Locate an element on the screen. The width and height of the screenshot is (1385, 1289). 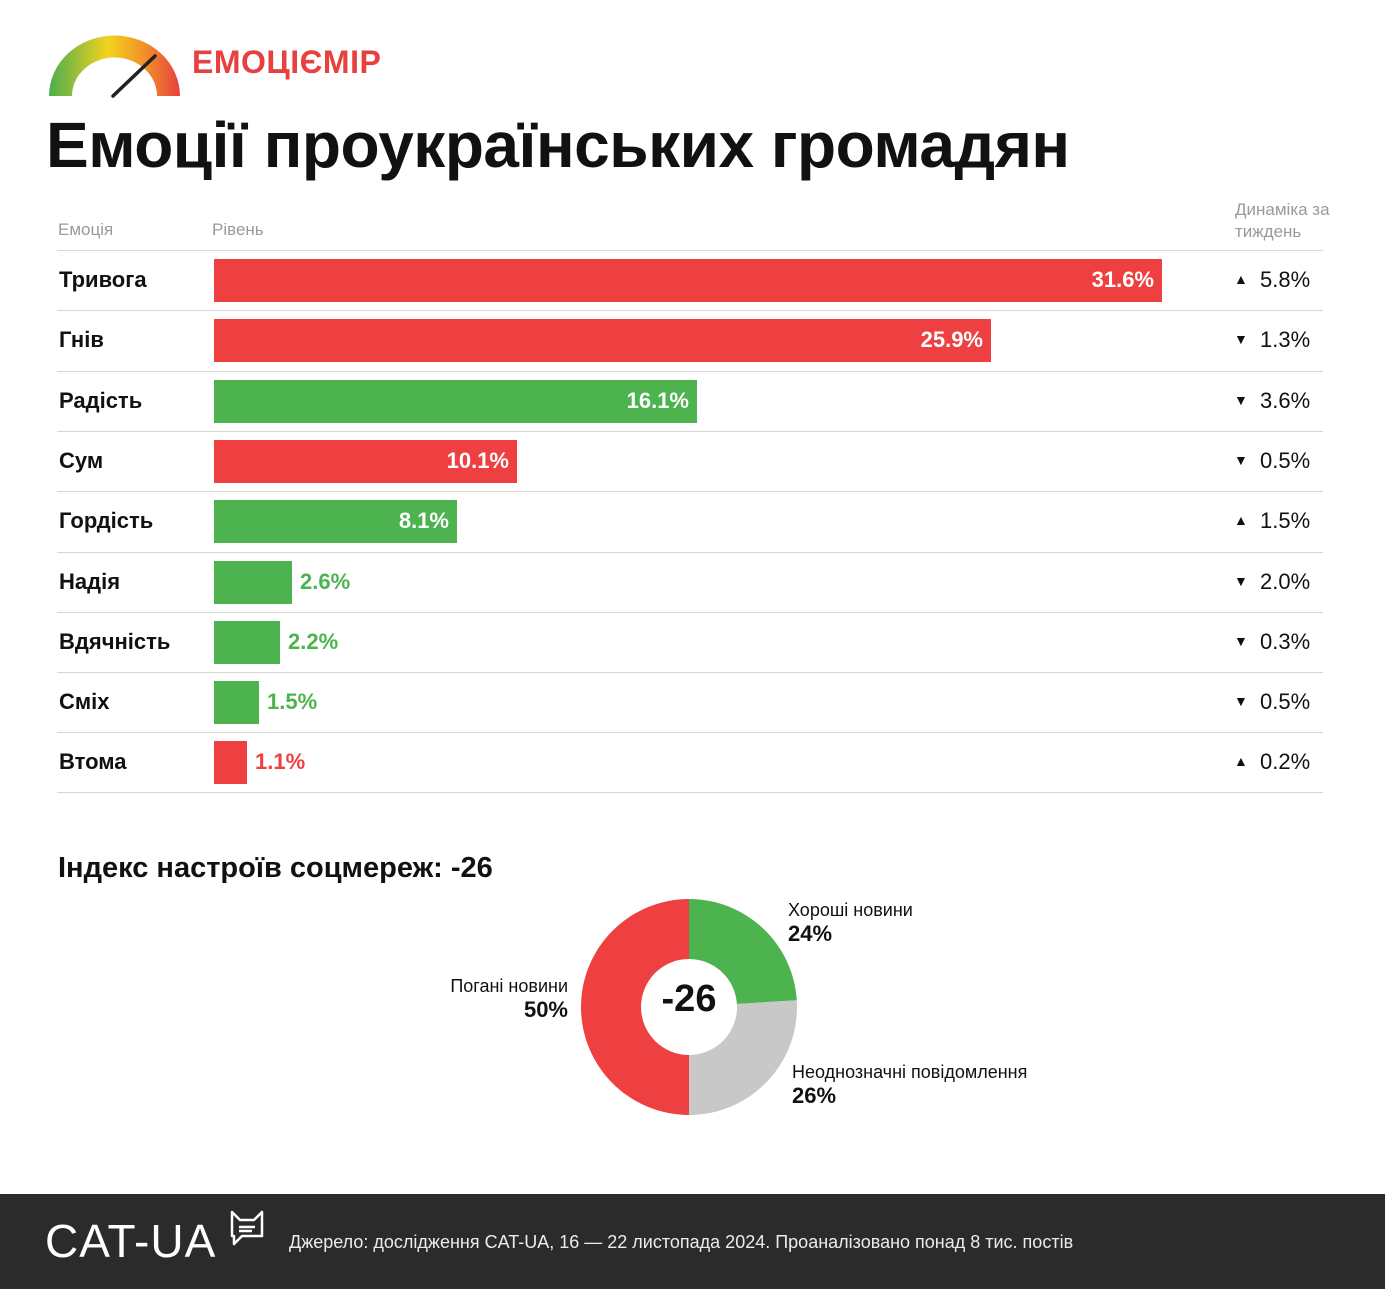
weekly-change-value: 0.2% is located at coordinates (1285, 762).